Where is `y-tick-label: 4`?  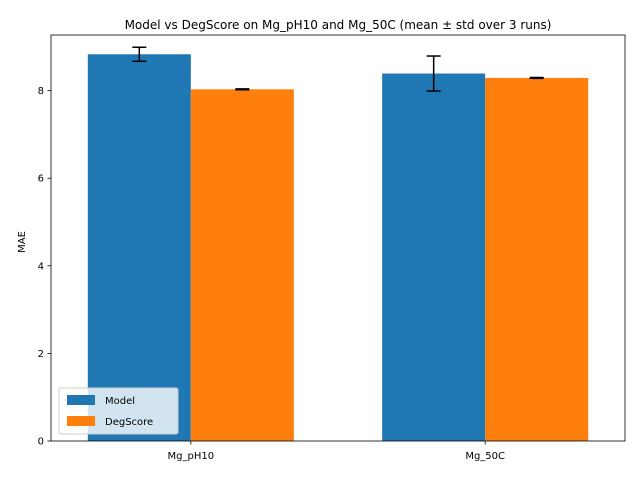
y-tick-label: 4 is located at coordinates (41, 266).